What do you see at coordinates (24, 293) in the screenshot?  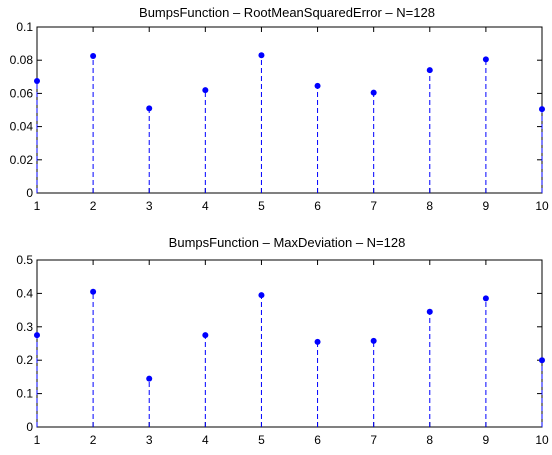 I see `max-deviation-ytick-label: 0.4` at bounding box center [24, 293].